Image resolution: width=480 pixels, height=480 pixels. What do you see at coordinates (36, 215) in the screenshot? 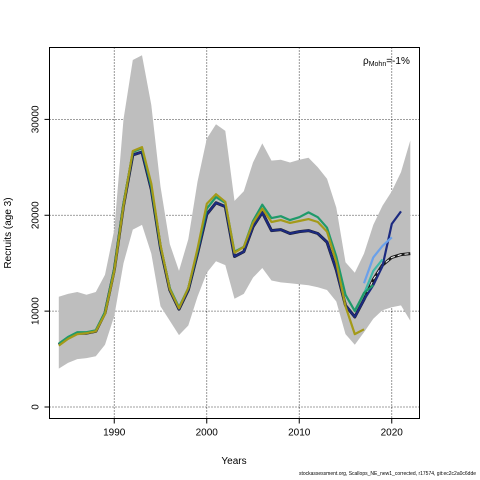
I see `y-tick-label-20000: 20000` at bounding box center [36, 215].